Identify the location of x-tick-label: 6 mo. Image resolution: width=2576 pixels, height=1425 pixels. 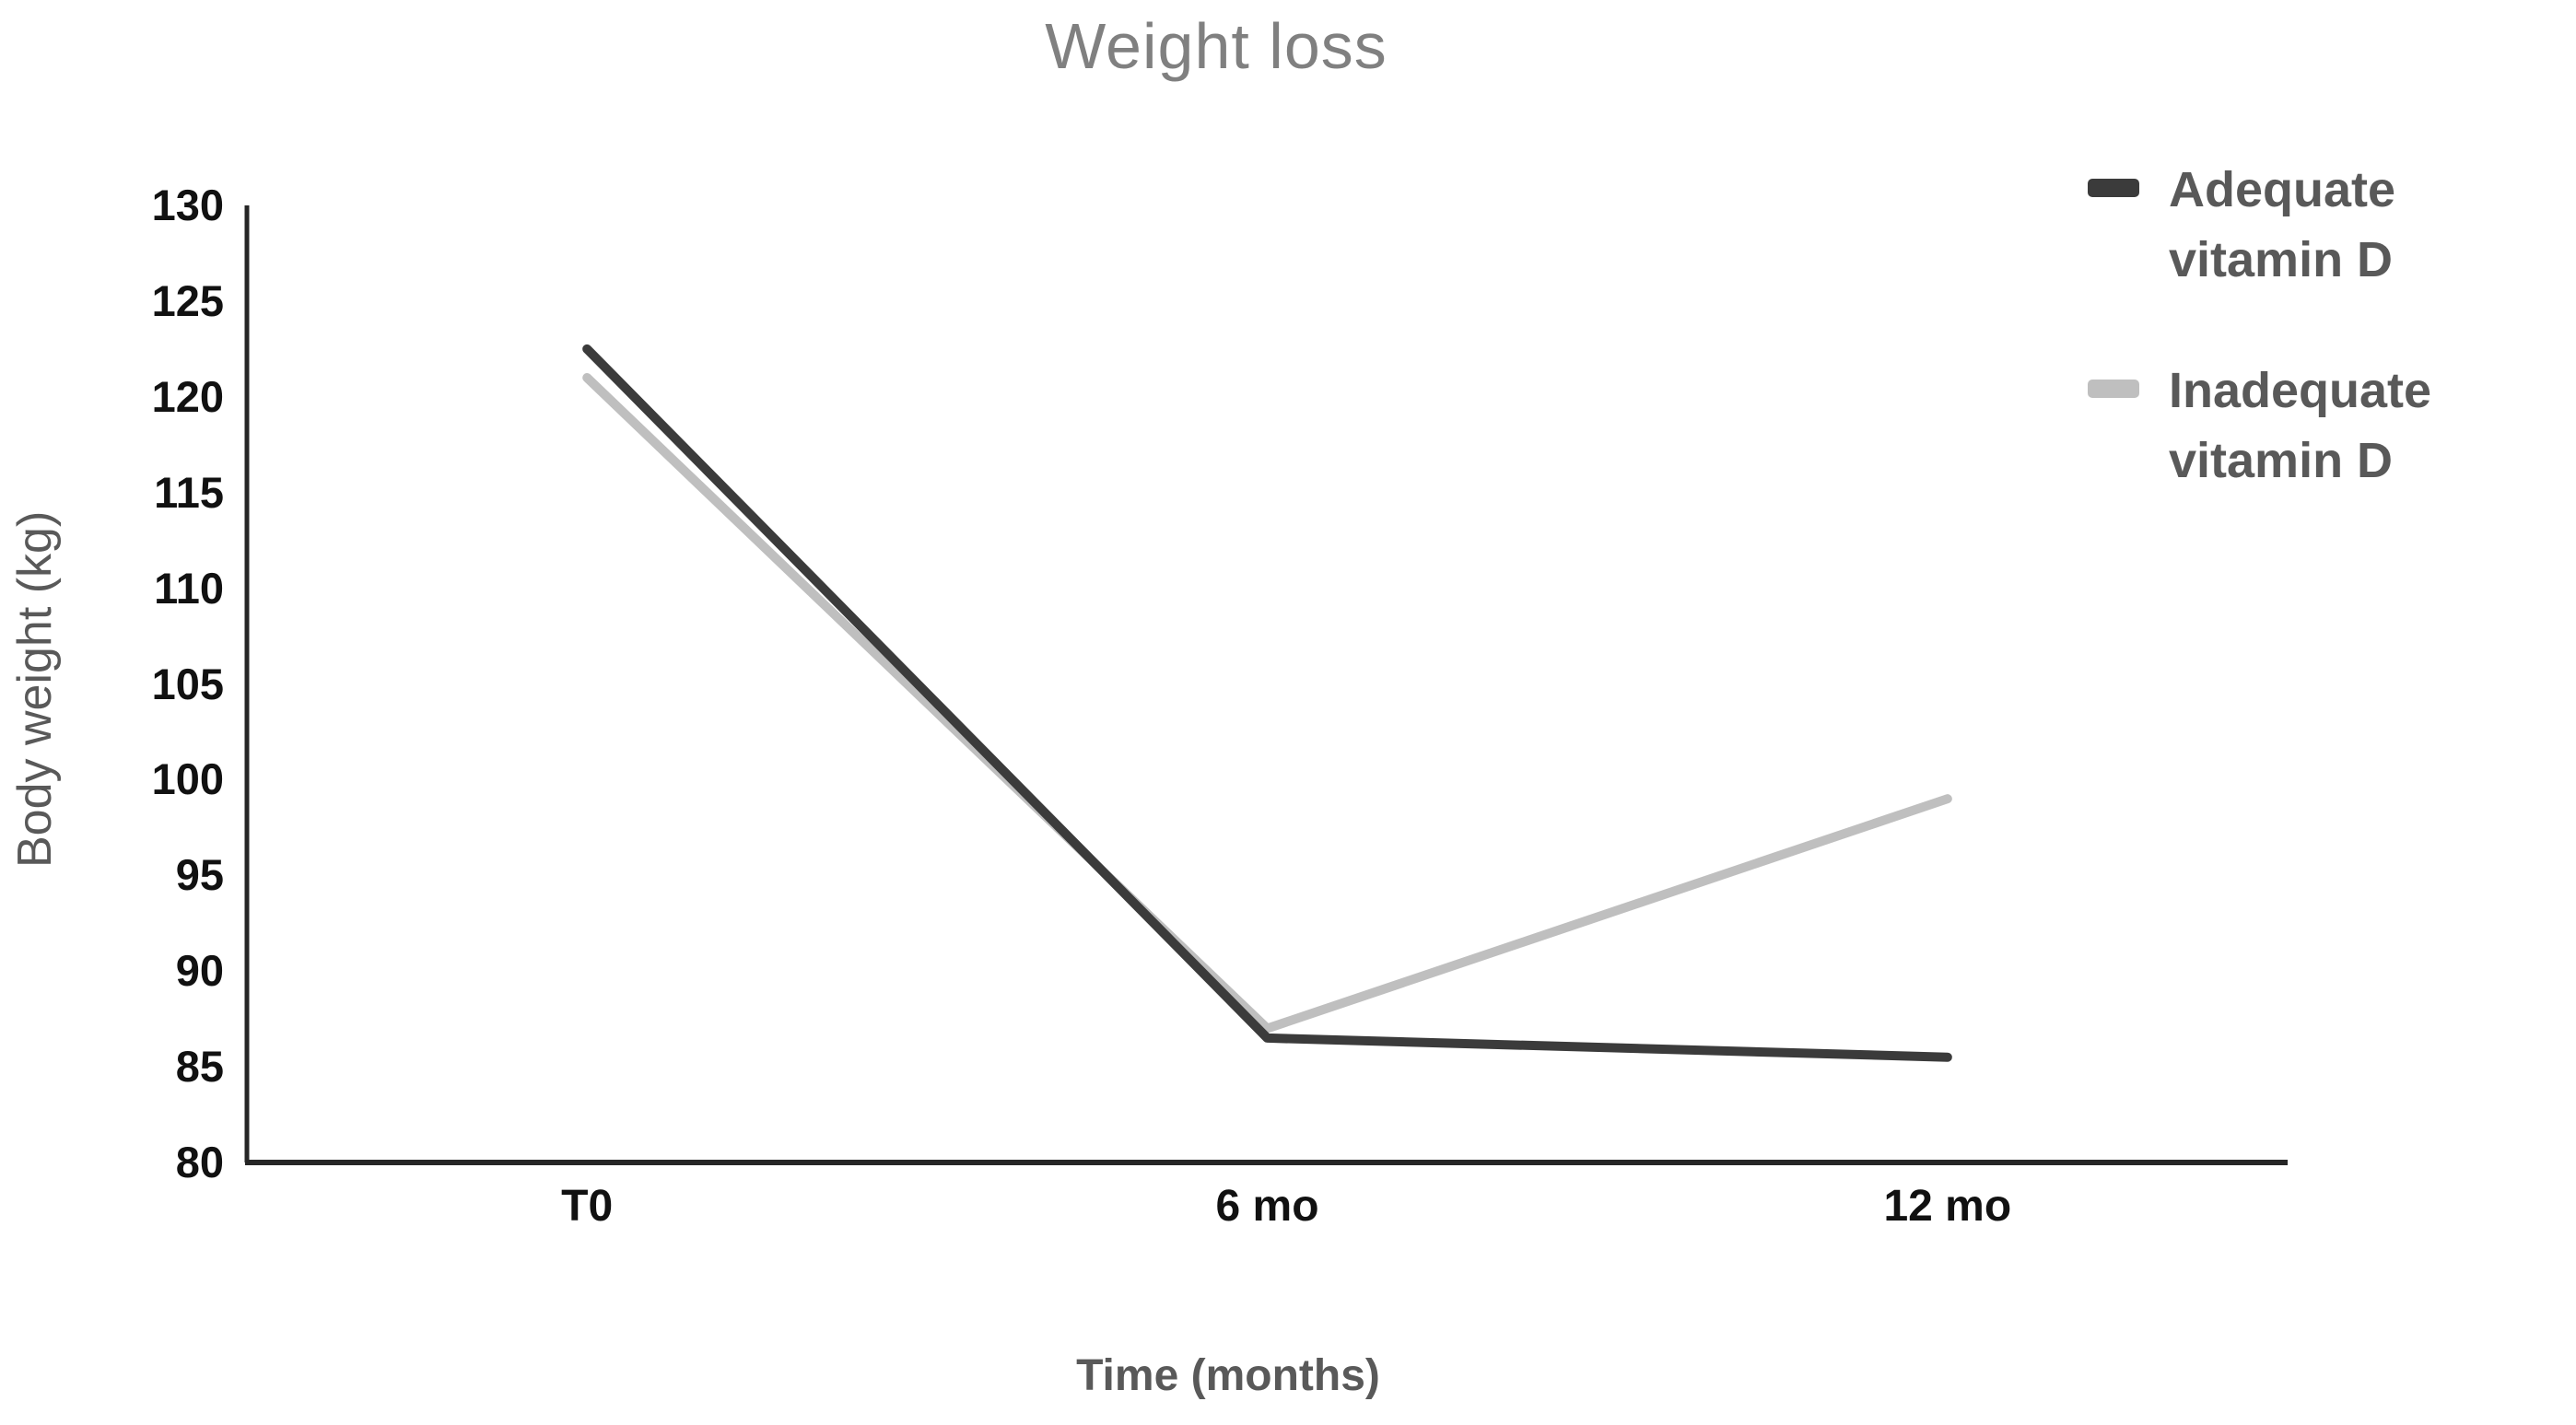
(1267, 1206).